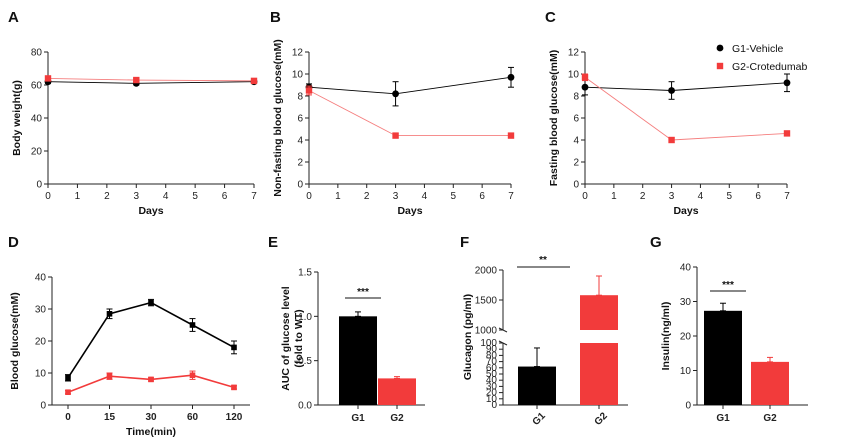 The width and height of the screenshot is (851, 448). I want to click on y-tick-label: 1500, so click(486, 301).